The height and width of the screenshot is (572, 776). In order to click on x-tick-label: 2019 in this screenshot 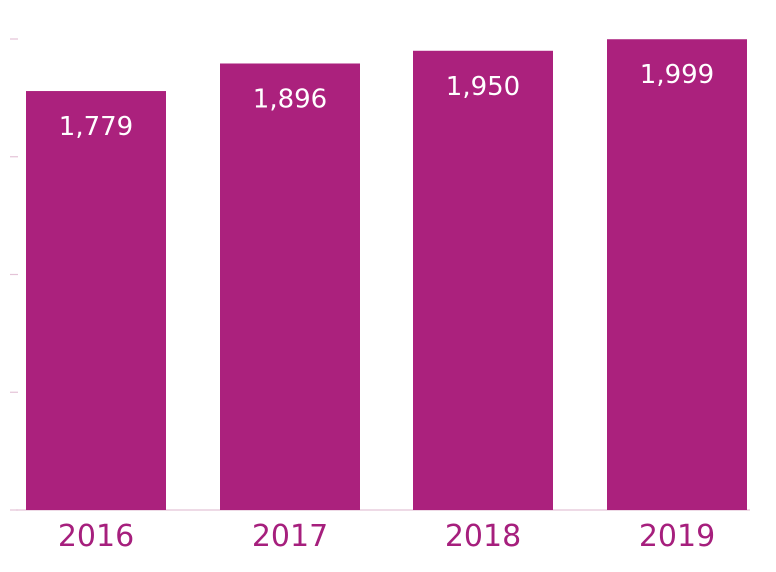, I will do `click(677, 536)`.